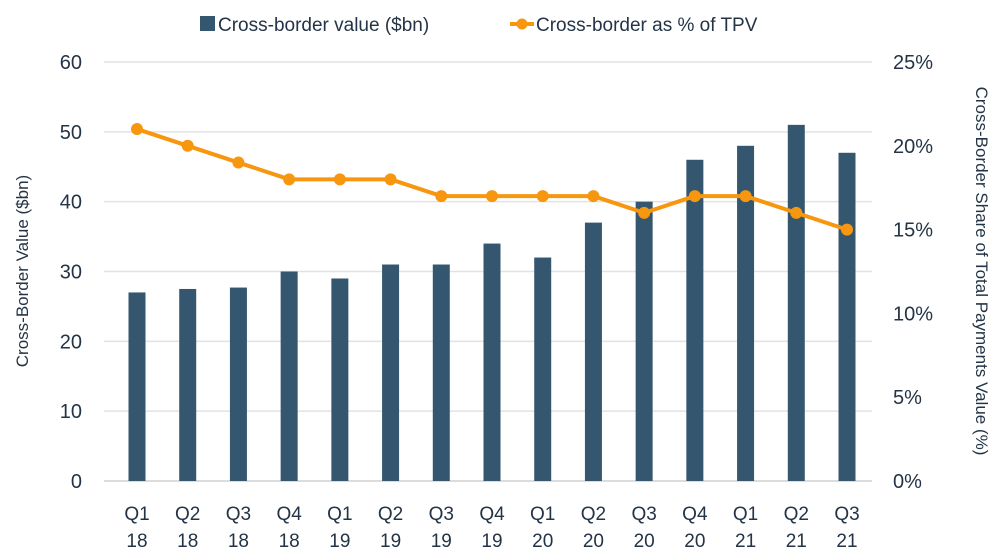 This screenshot has height=560, width=999. What do you see at coordinates (71, 342) in the screenshot?
I see `y-tick-label: 20` at bounding box center [71, 342].